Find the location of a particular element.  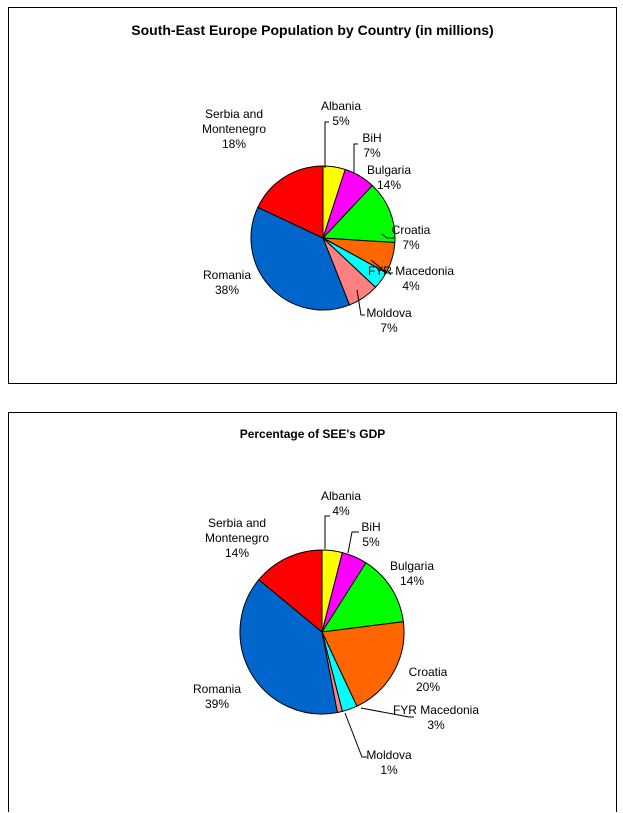

percent-label: 18% is located at coordinates (234, 144).